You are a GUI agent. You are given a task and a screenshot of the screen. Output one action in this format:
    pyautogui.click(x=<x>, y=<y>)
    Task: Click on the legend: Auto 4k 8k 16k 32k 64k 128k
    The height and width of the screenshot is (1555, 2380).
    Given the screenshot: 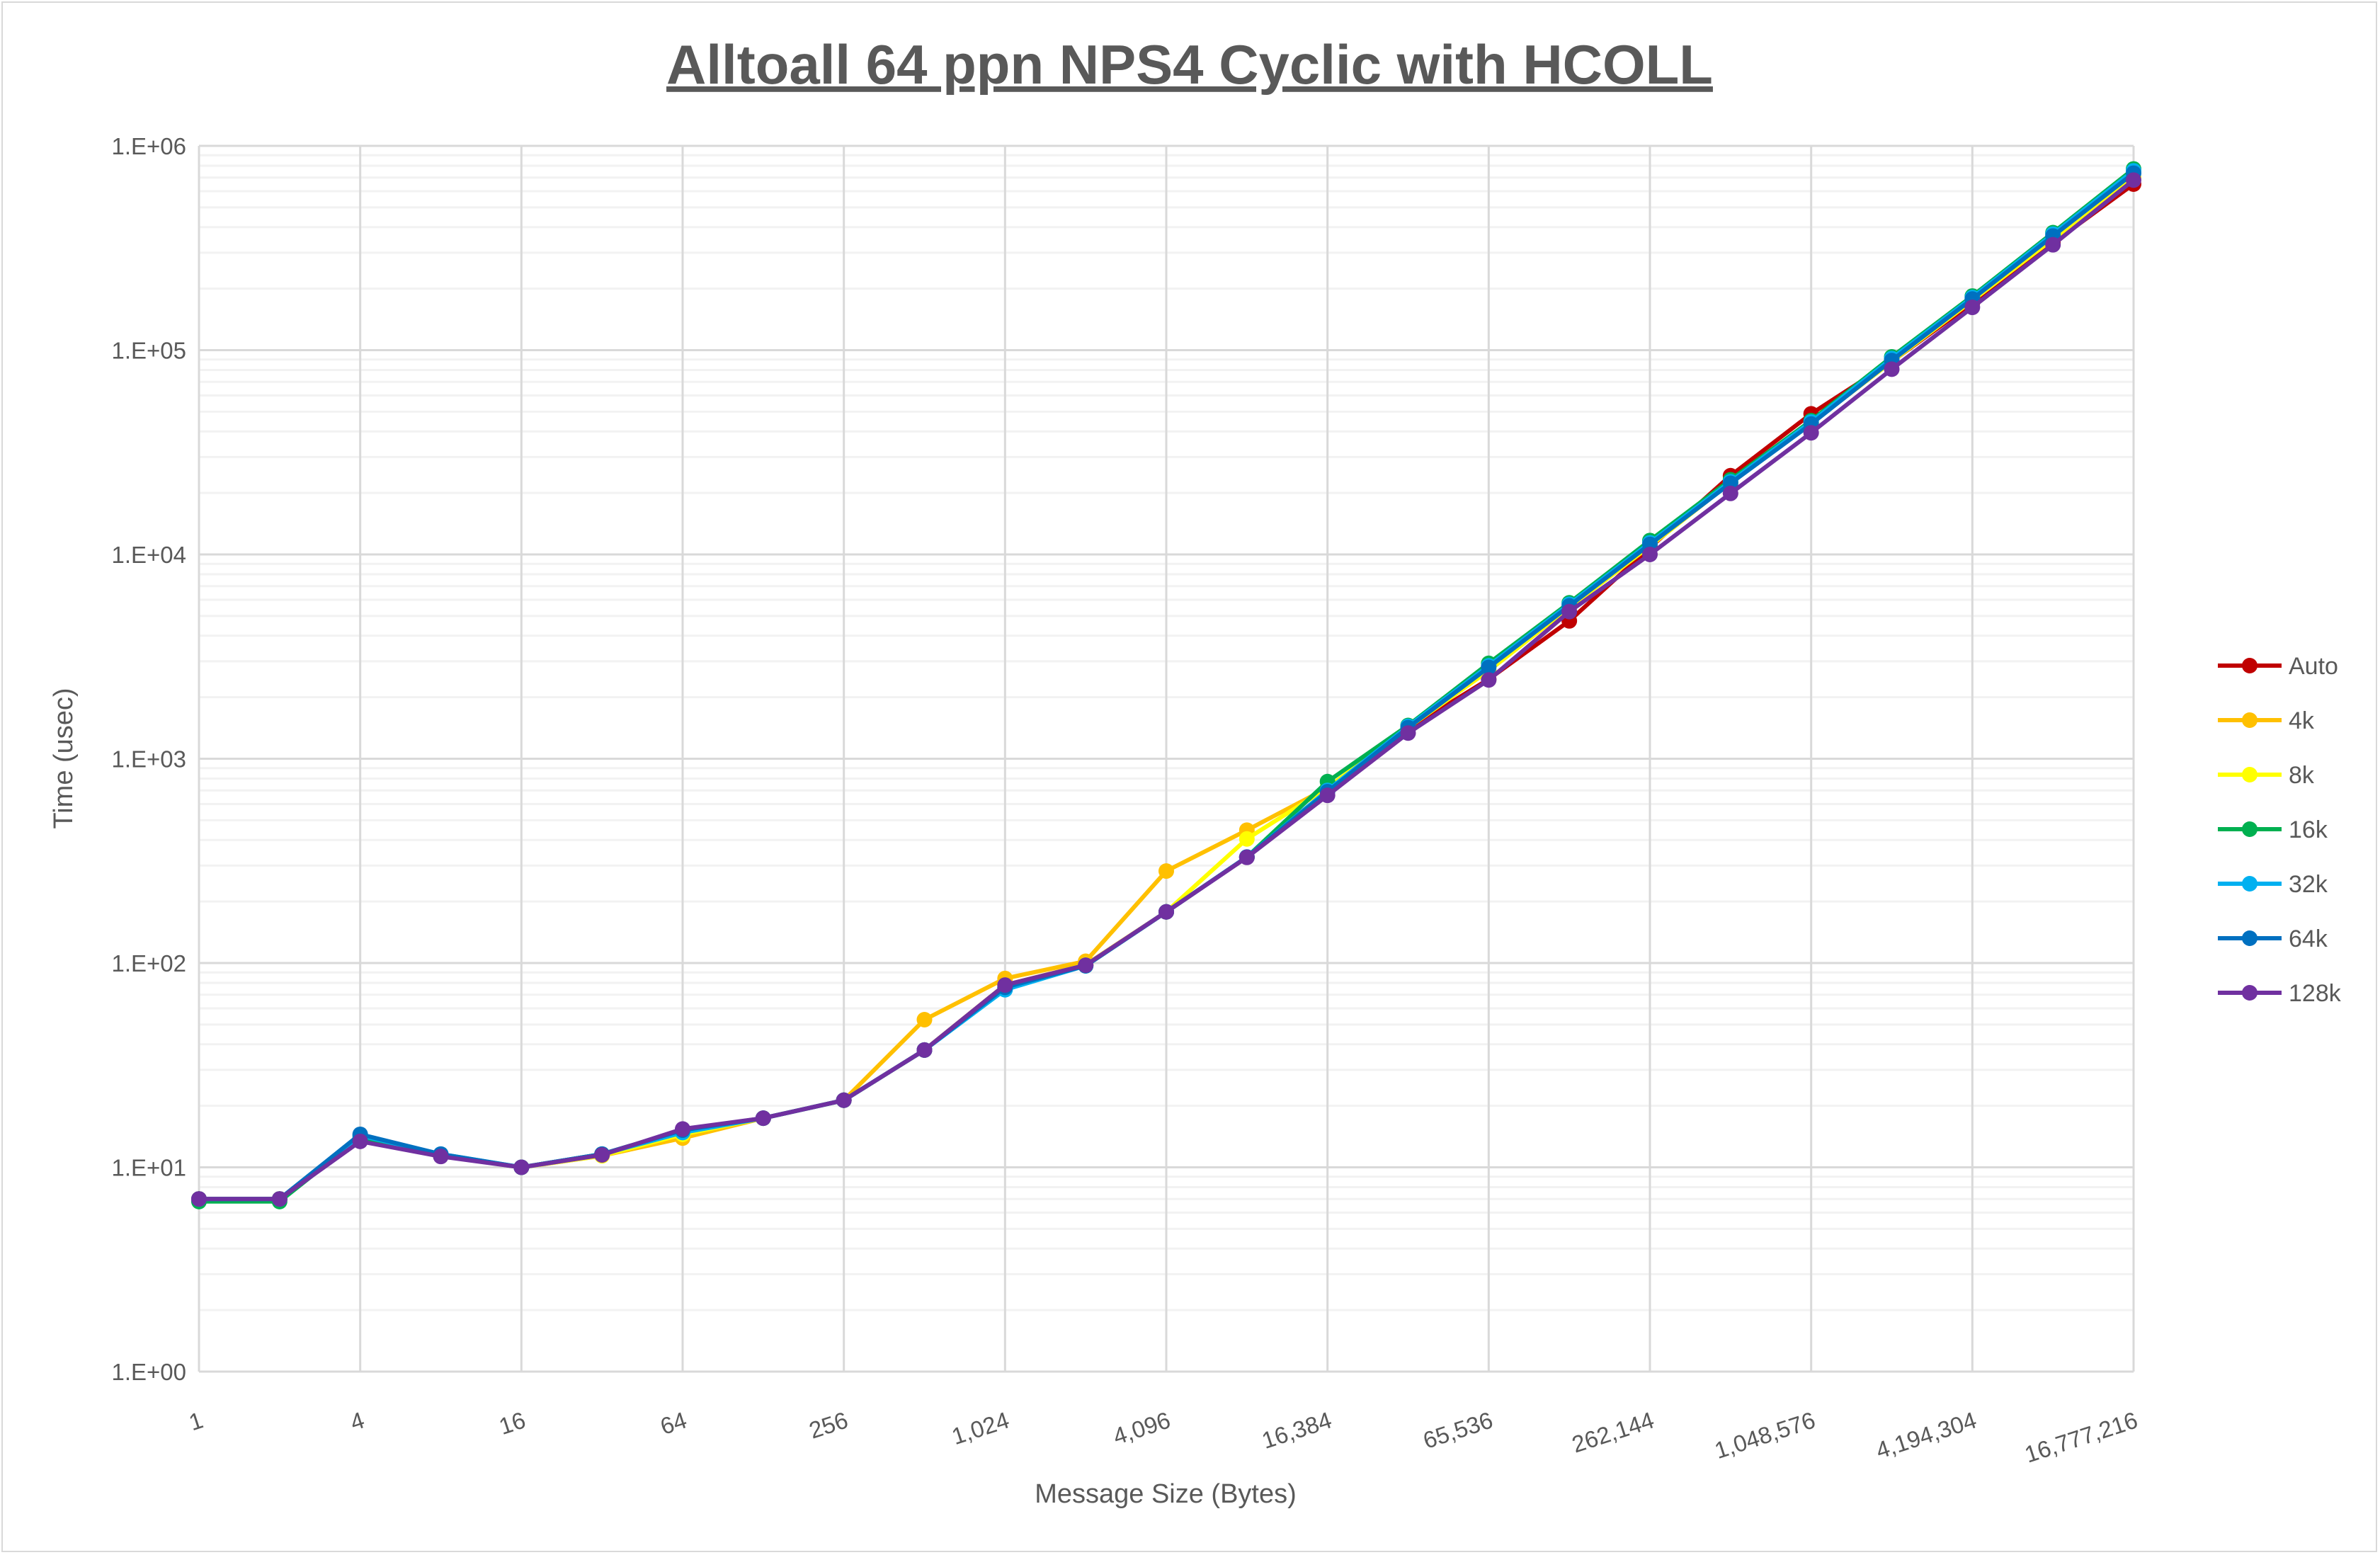 What is the action you would take?
    pyautogui.click(x=2280, y=830)
    